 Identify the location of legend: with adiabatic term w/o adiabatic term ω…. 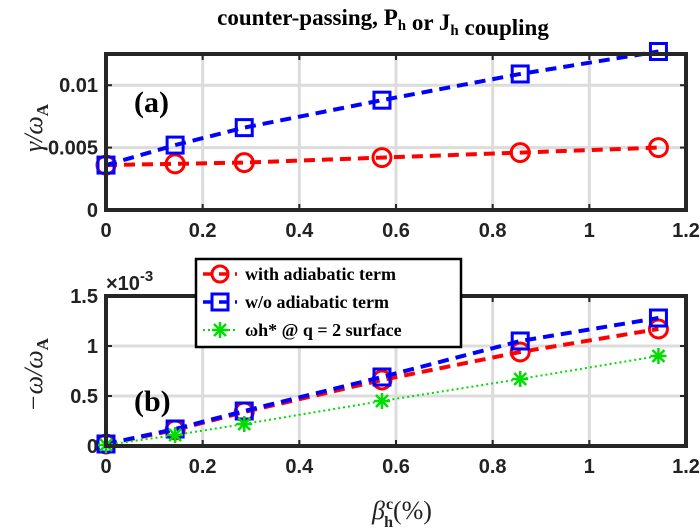
(328, 303).